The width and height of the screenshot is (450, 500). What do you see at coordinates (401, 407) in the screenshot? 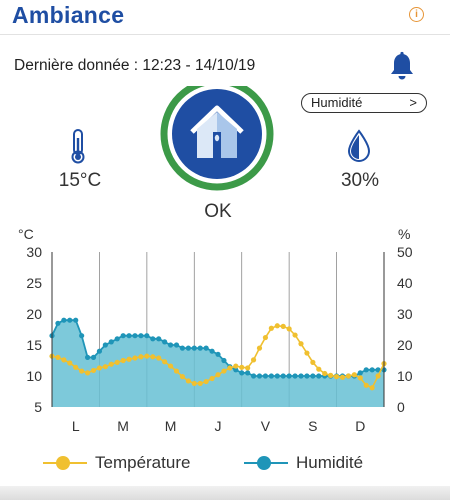
I see `right-tick-label: 0` at bounding box center [401, 407].